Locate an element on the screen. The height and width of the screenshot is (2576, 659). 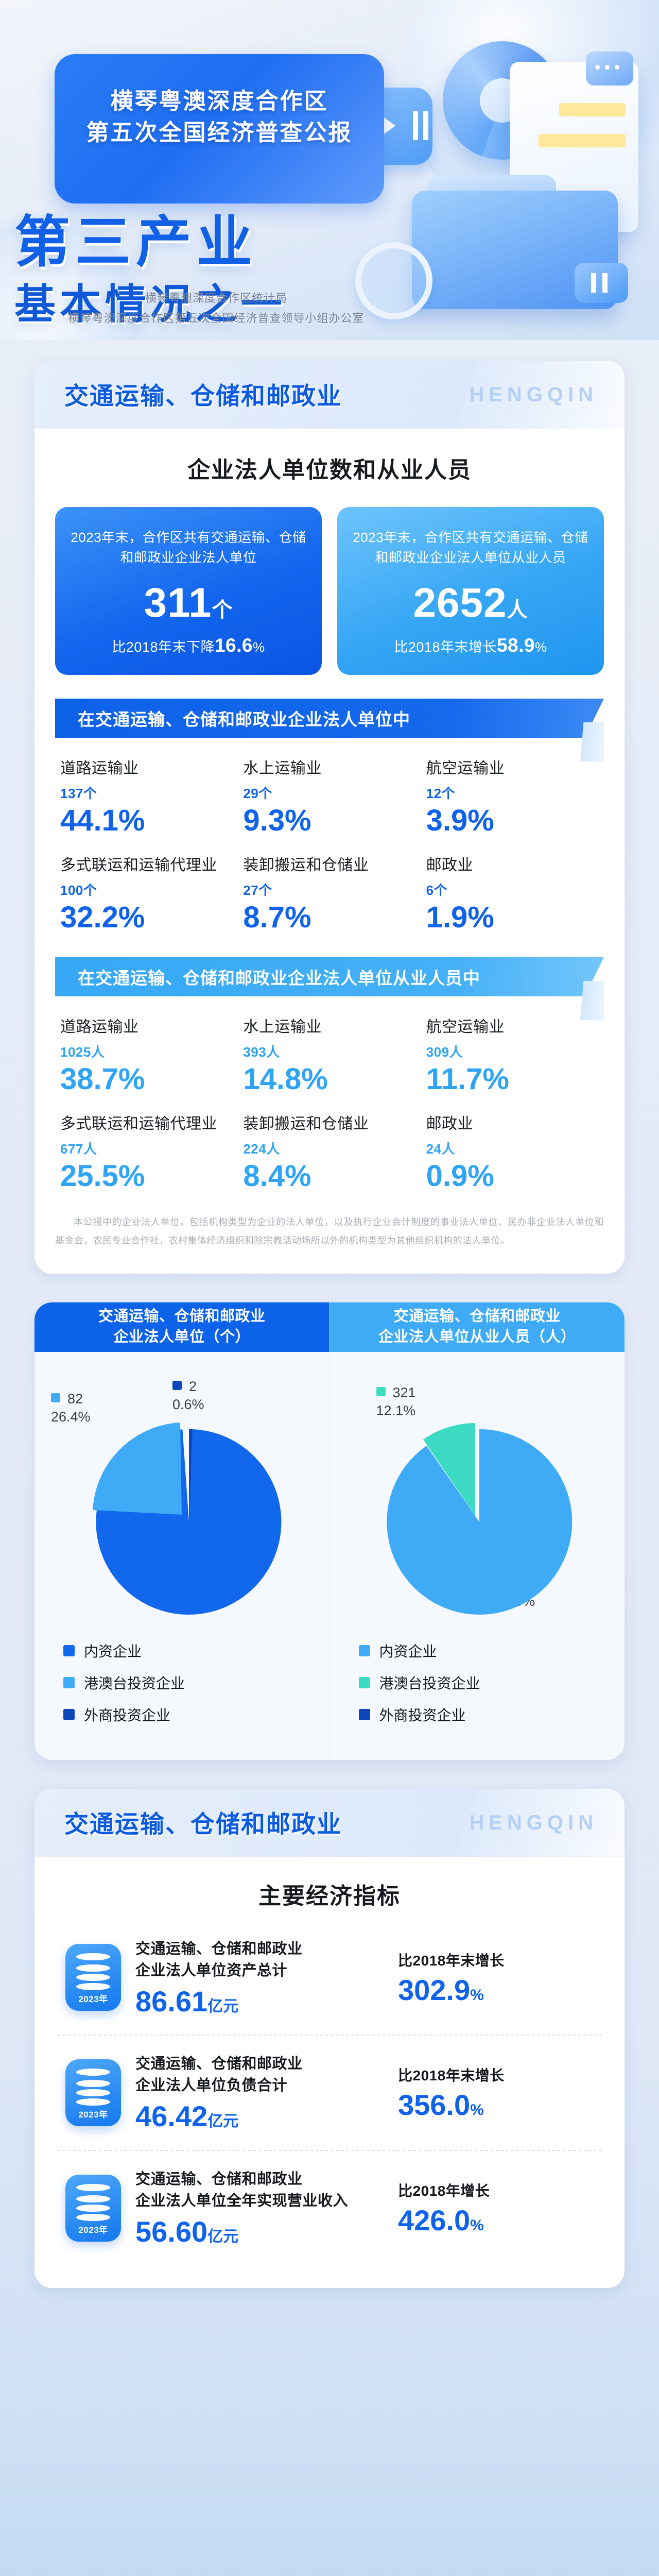
label-value: 82 is located at coordinates (75, 1398).